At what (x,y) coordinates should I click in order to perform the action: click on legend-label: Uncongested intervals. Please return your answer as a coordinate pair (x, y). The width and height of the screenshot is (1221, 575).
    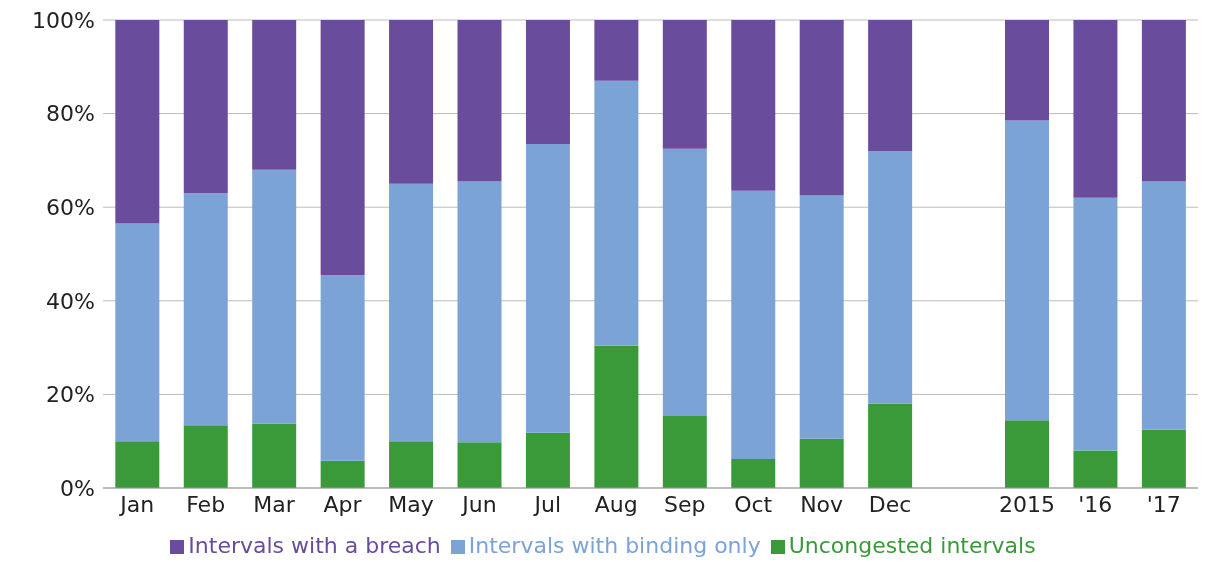
    Looking at the image, I should click on (912, 545).